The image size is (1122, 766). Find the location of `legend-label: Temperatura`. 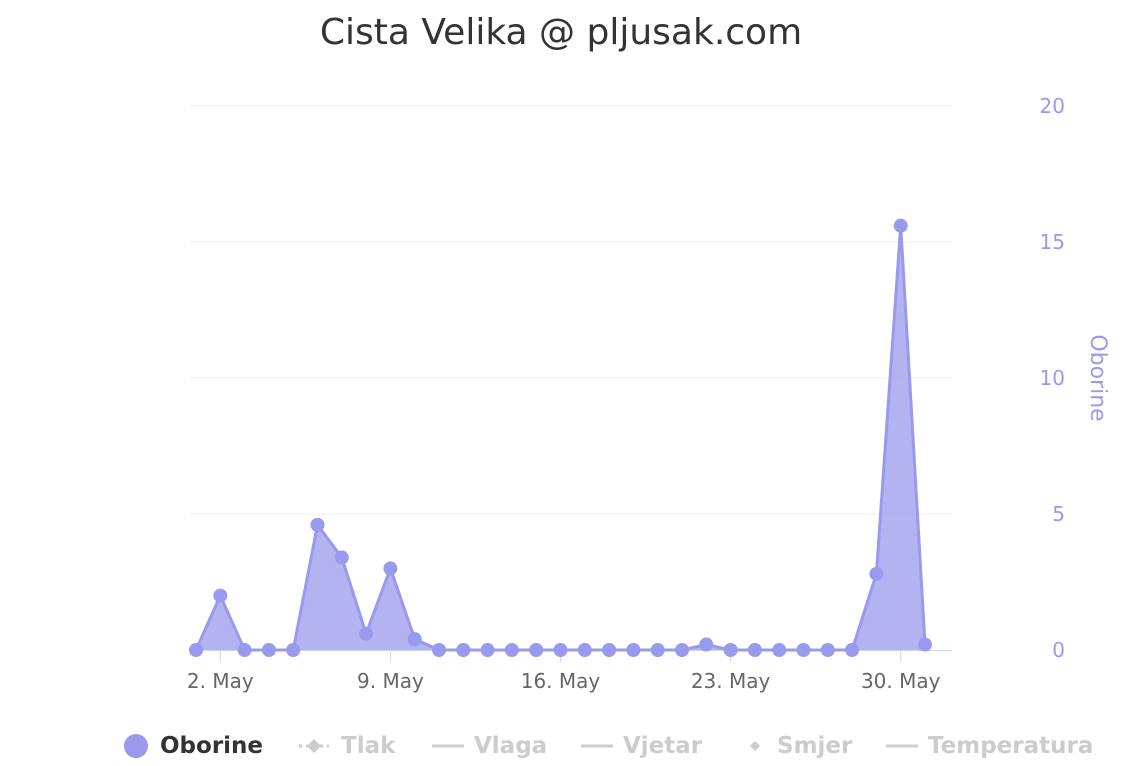

legend-label: Temperatura is located at coordinates (1011, 746).